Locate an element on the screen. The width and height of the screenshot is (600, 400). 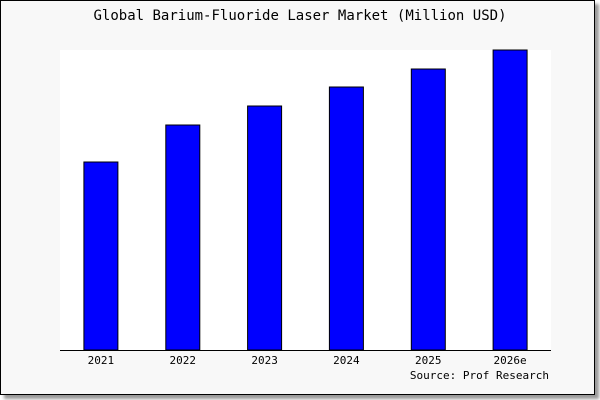
bar-2026e is located at coordinates (510, 200).